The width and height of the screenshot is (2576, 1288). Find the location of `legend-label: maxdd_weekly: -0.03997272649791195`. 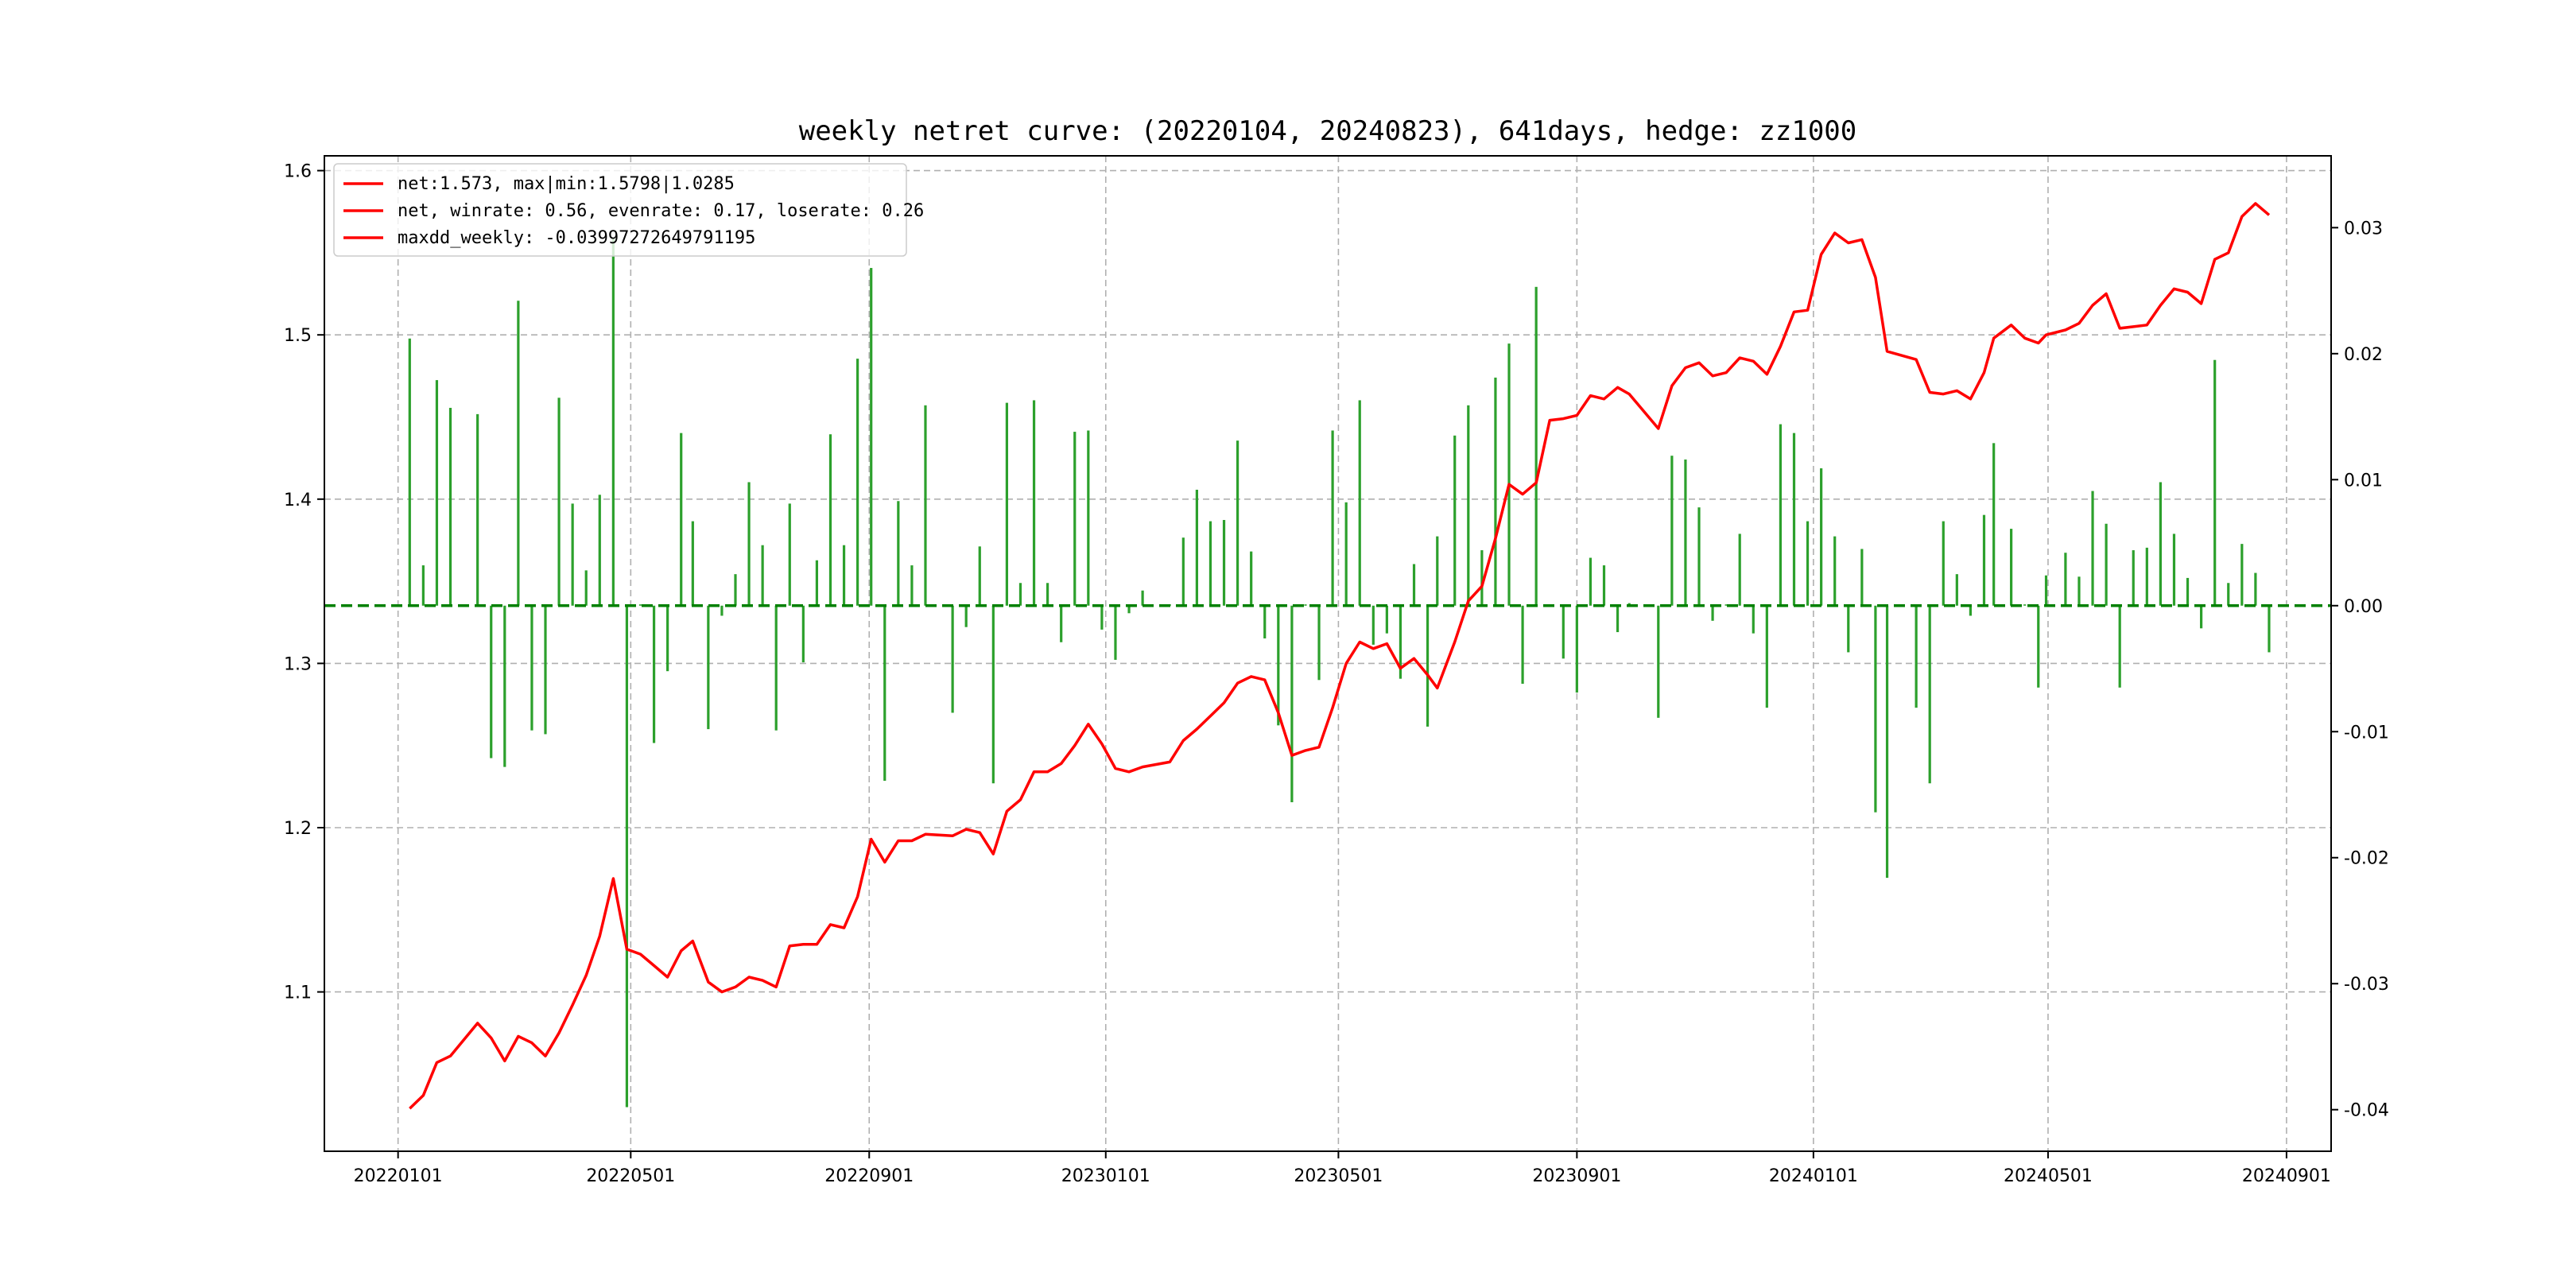

legend-label: maxdd_weekly: -0.03997272649791195 is located at coordinates (577, 238).